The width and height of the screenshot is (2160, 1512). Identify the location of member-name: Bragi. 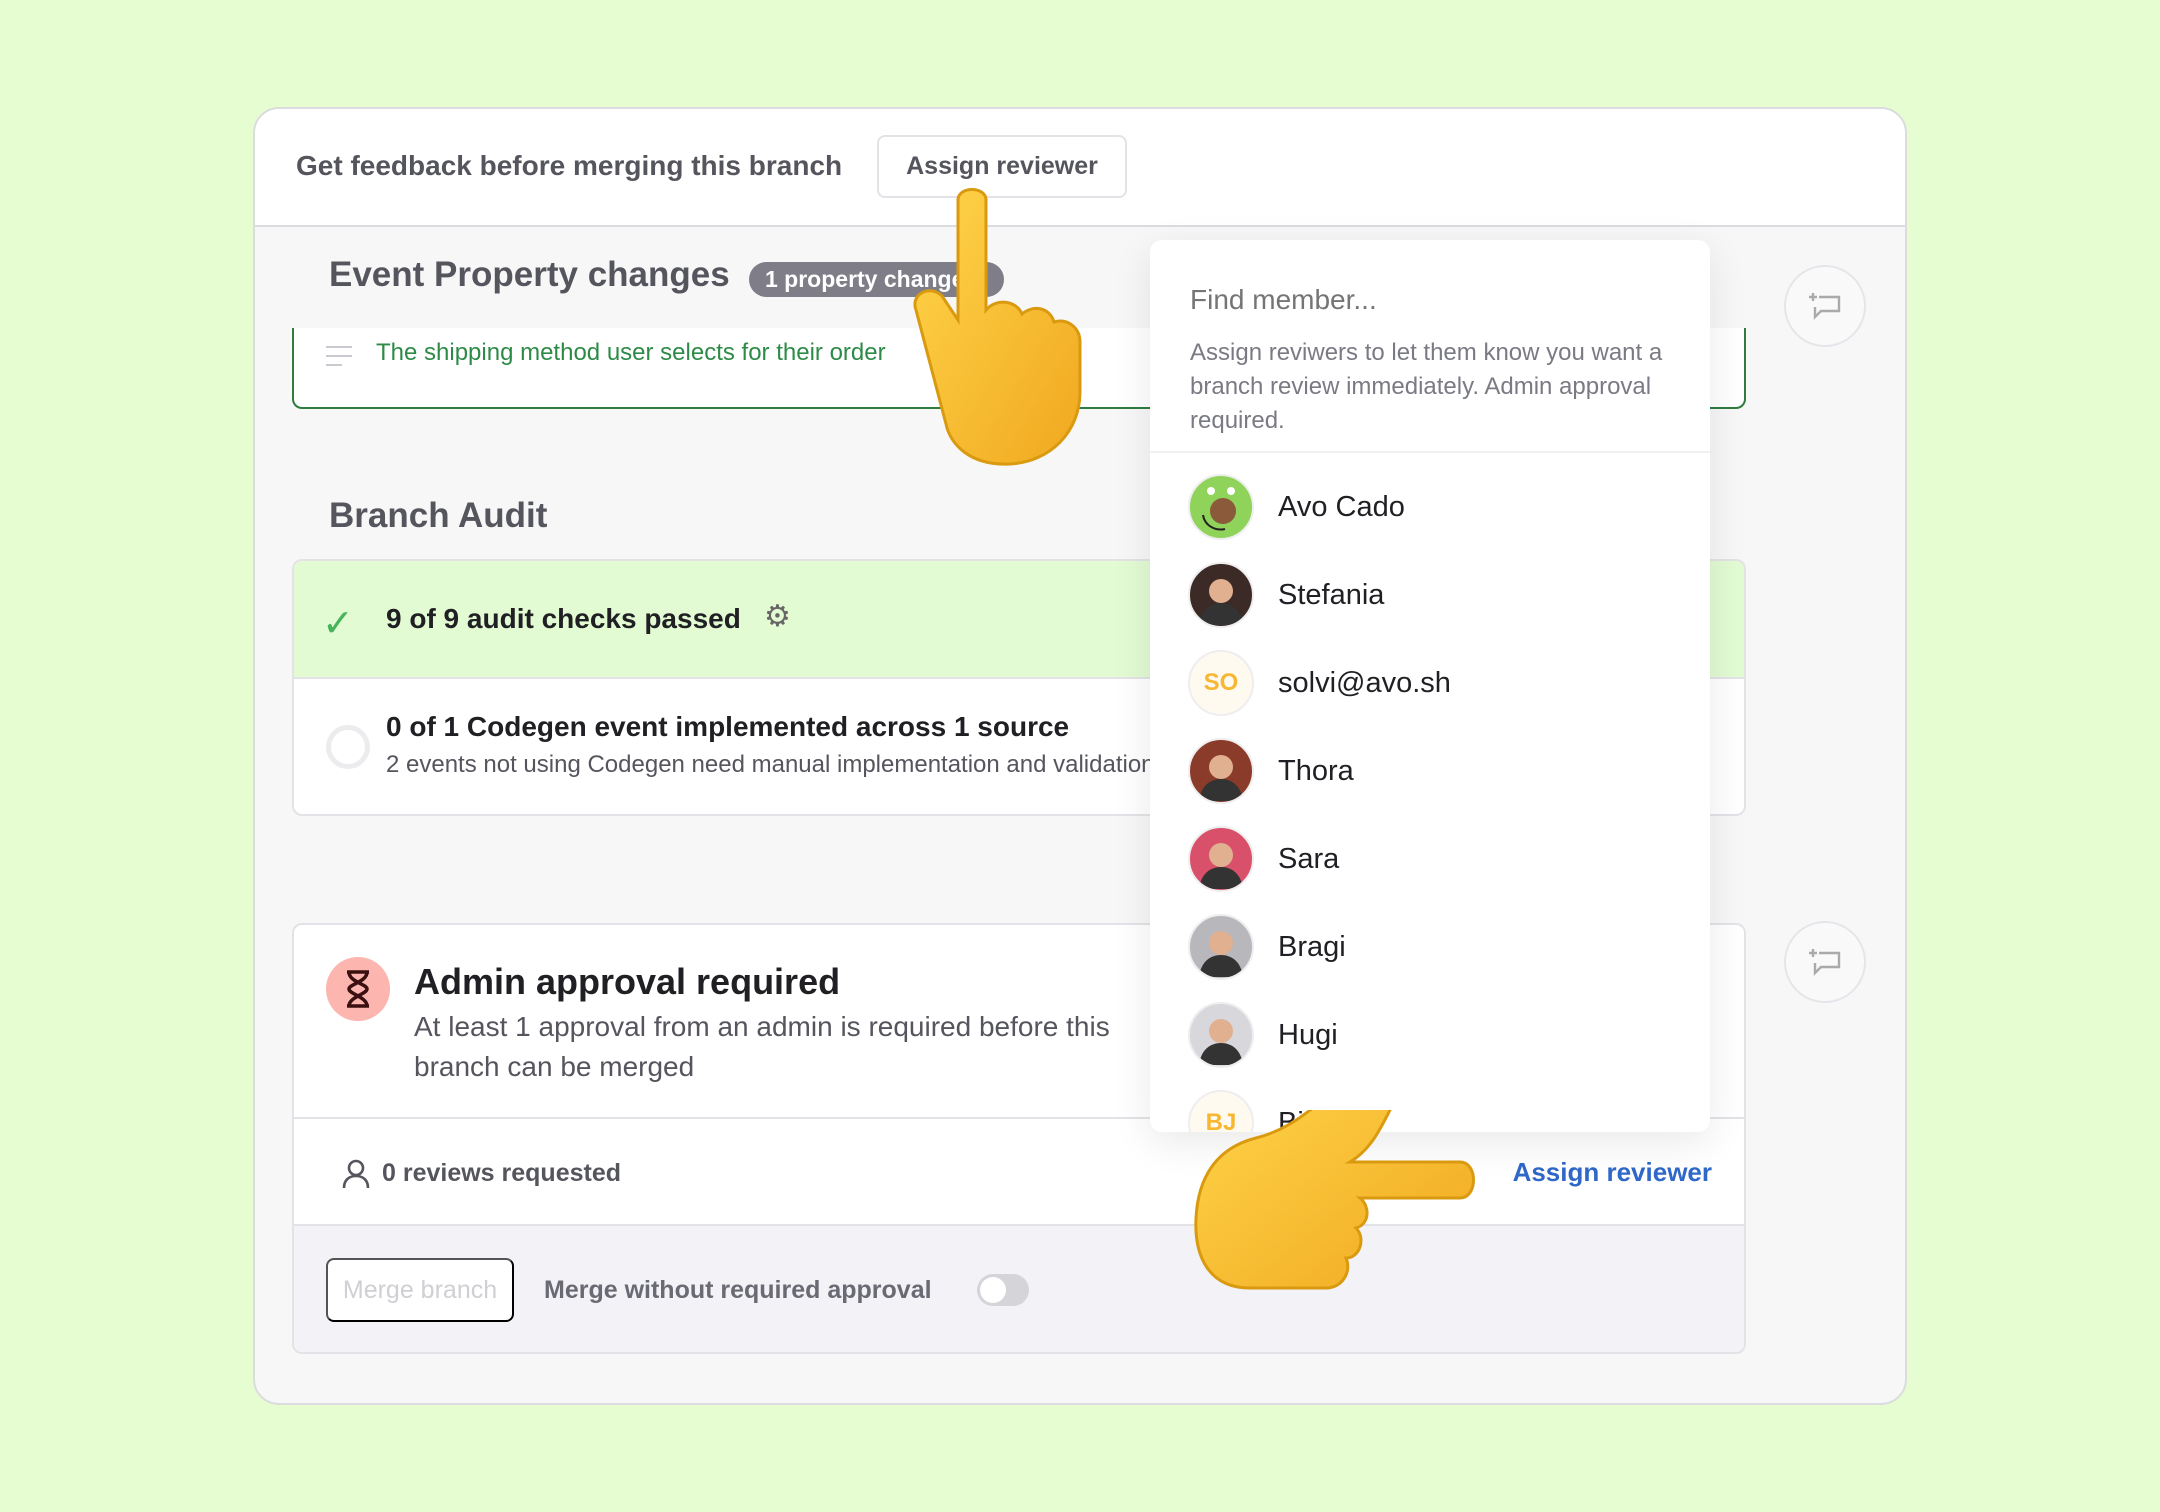
(1312, 946).